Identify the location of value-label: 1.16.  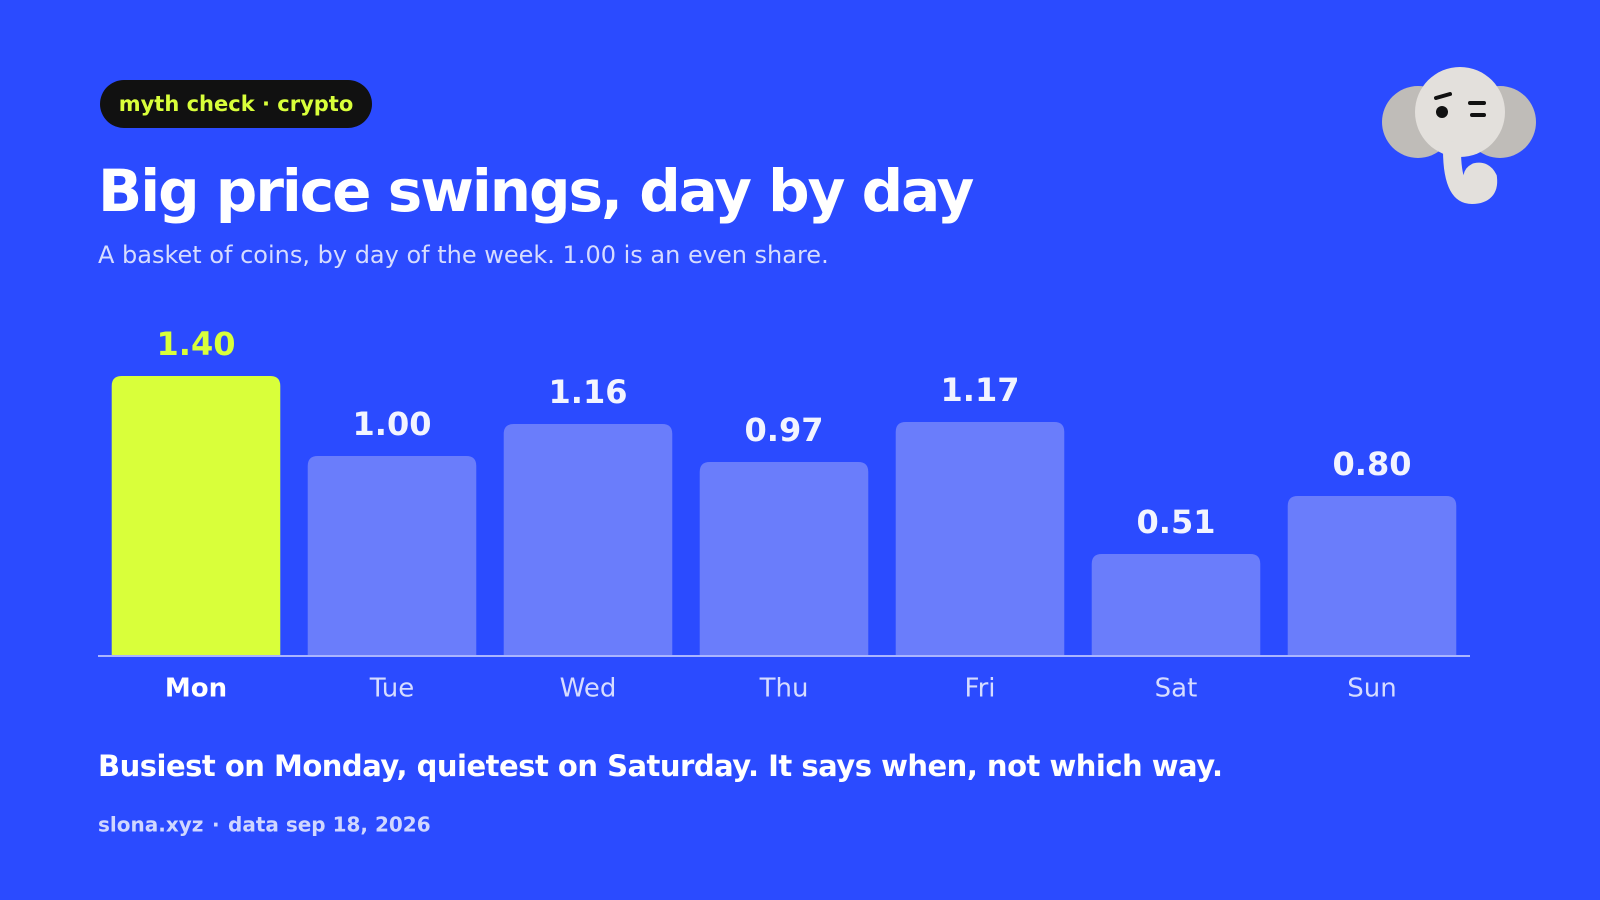
(588, 392).